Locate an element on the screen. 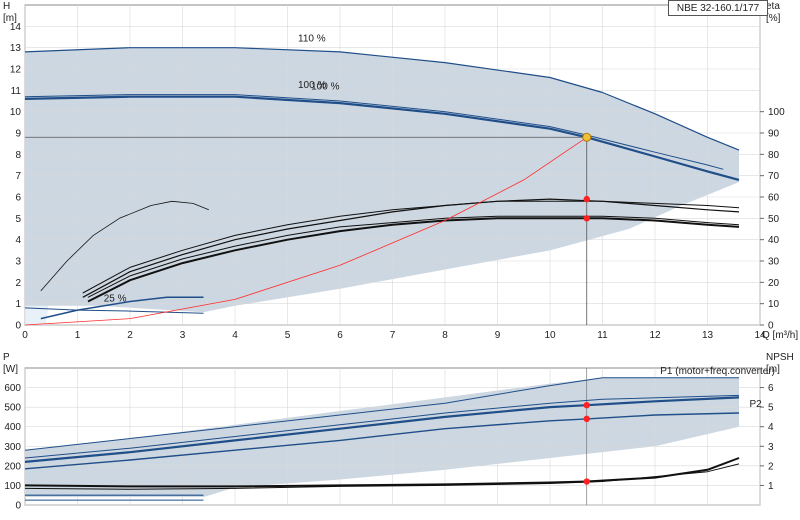  duty-point-marker is located at coordinates (587, 137).